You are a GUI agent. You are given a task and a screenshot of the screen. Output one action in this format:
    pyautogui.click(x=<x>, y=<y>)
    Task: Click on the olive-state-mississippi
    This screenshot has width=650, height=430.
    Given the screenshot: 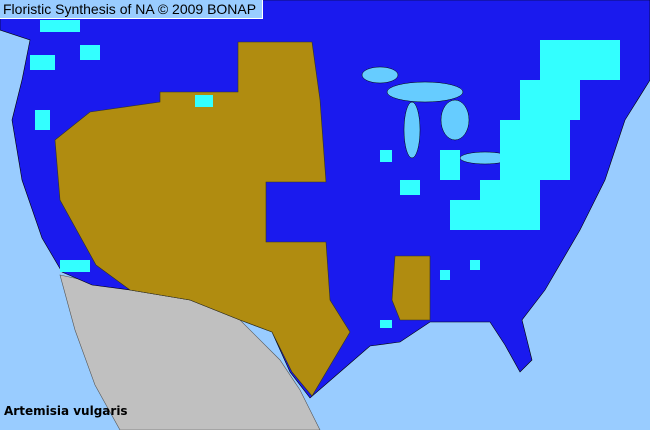 What is the action you would take?
    pyautogui.click(x=411, y=288)
    